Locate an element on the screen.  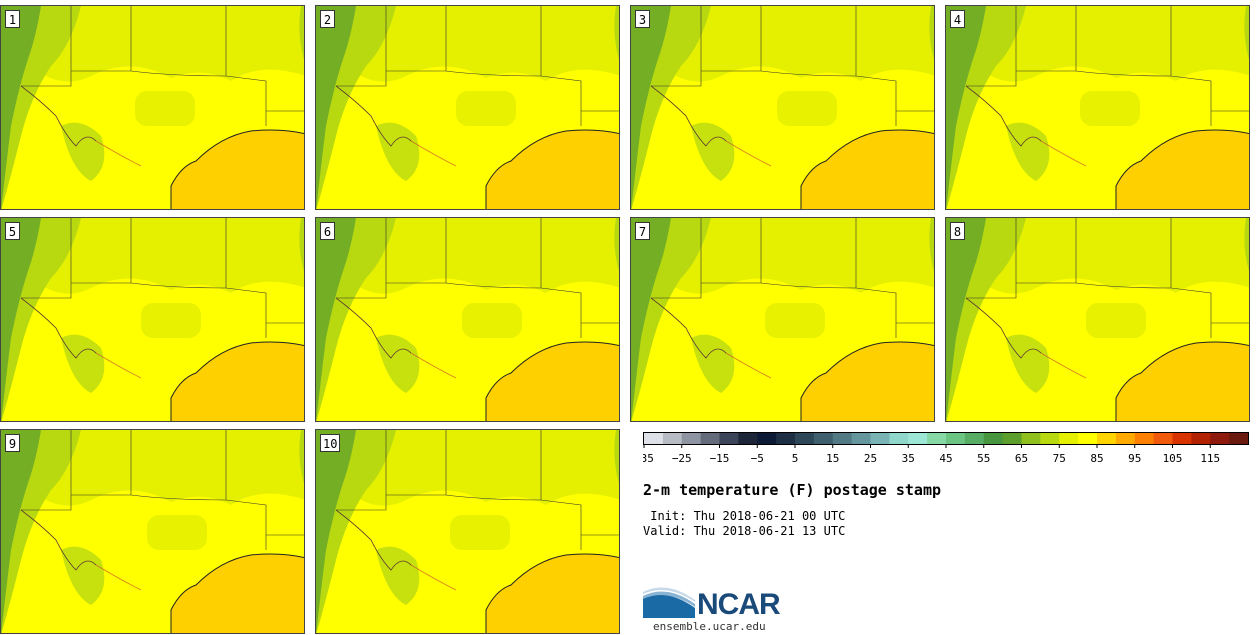
member-panel-9: 9 is located at coordinates (152, 531).